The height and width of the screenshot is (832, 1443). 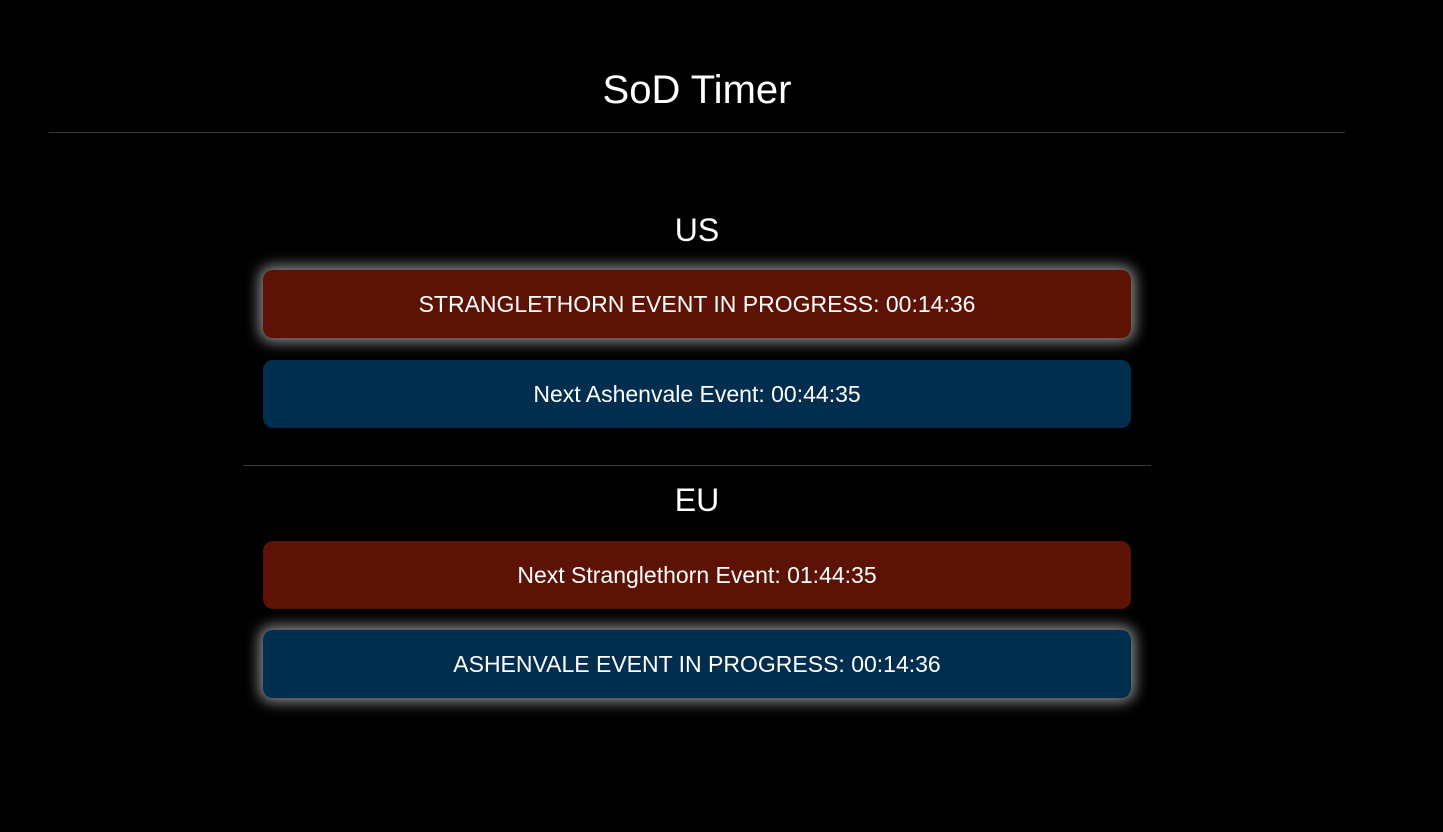 I want to click on region-title-us: US, so click(x=697, y=230).